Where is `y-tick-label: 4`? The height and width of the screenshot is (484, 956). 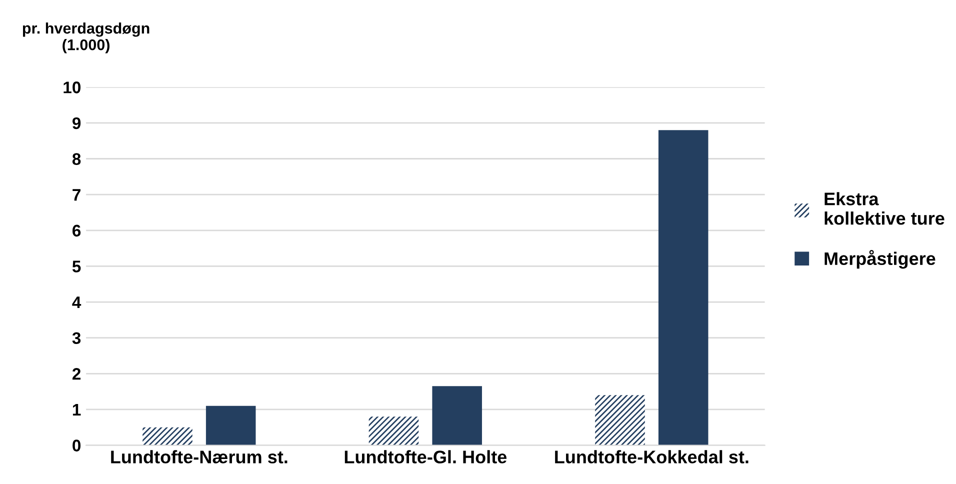 y-tick-label: 4 is located at coordinates (77, 302).